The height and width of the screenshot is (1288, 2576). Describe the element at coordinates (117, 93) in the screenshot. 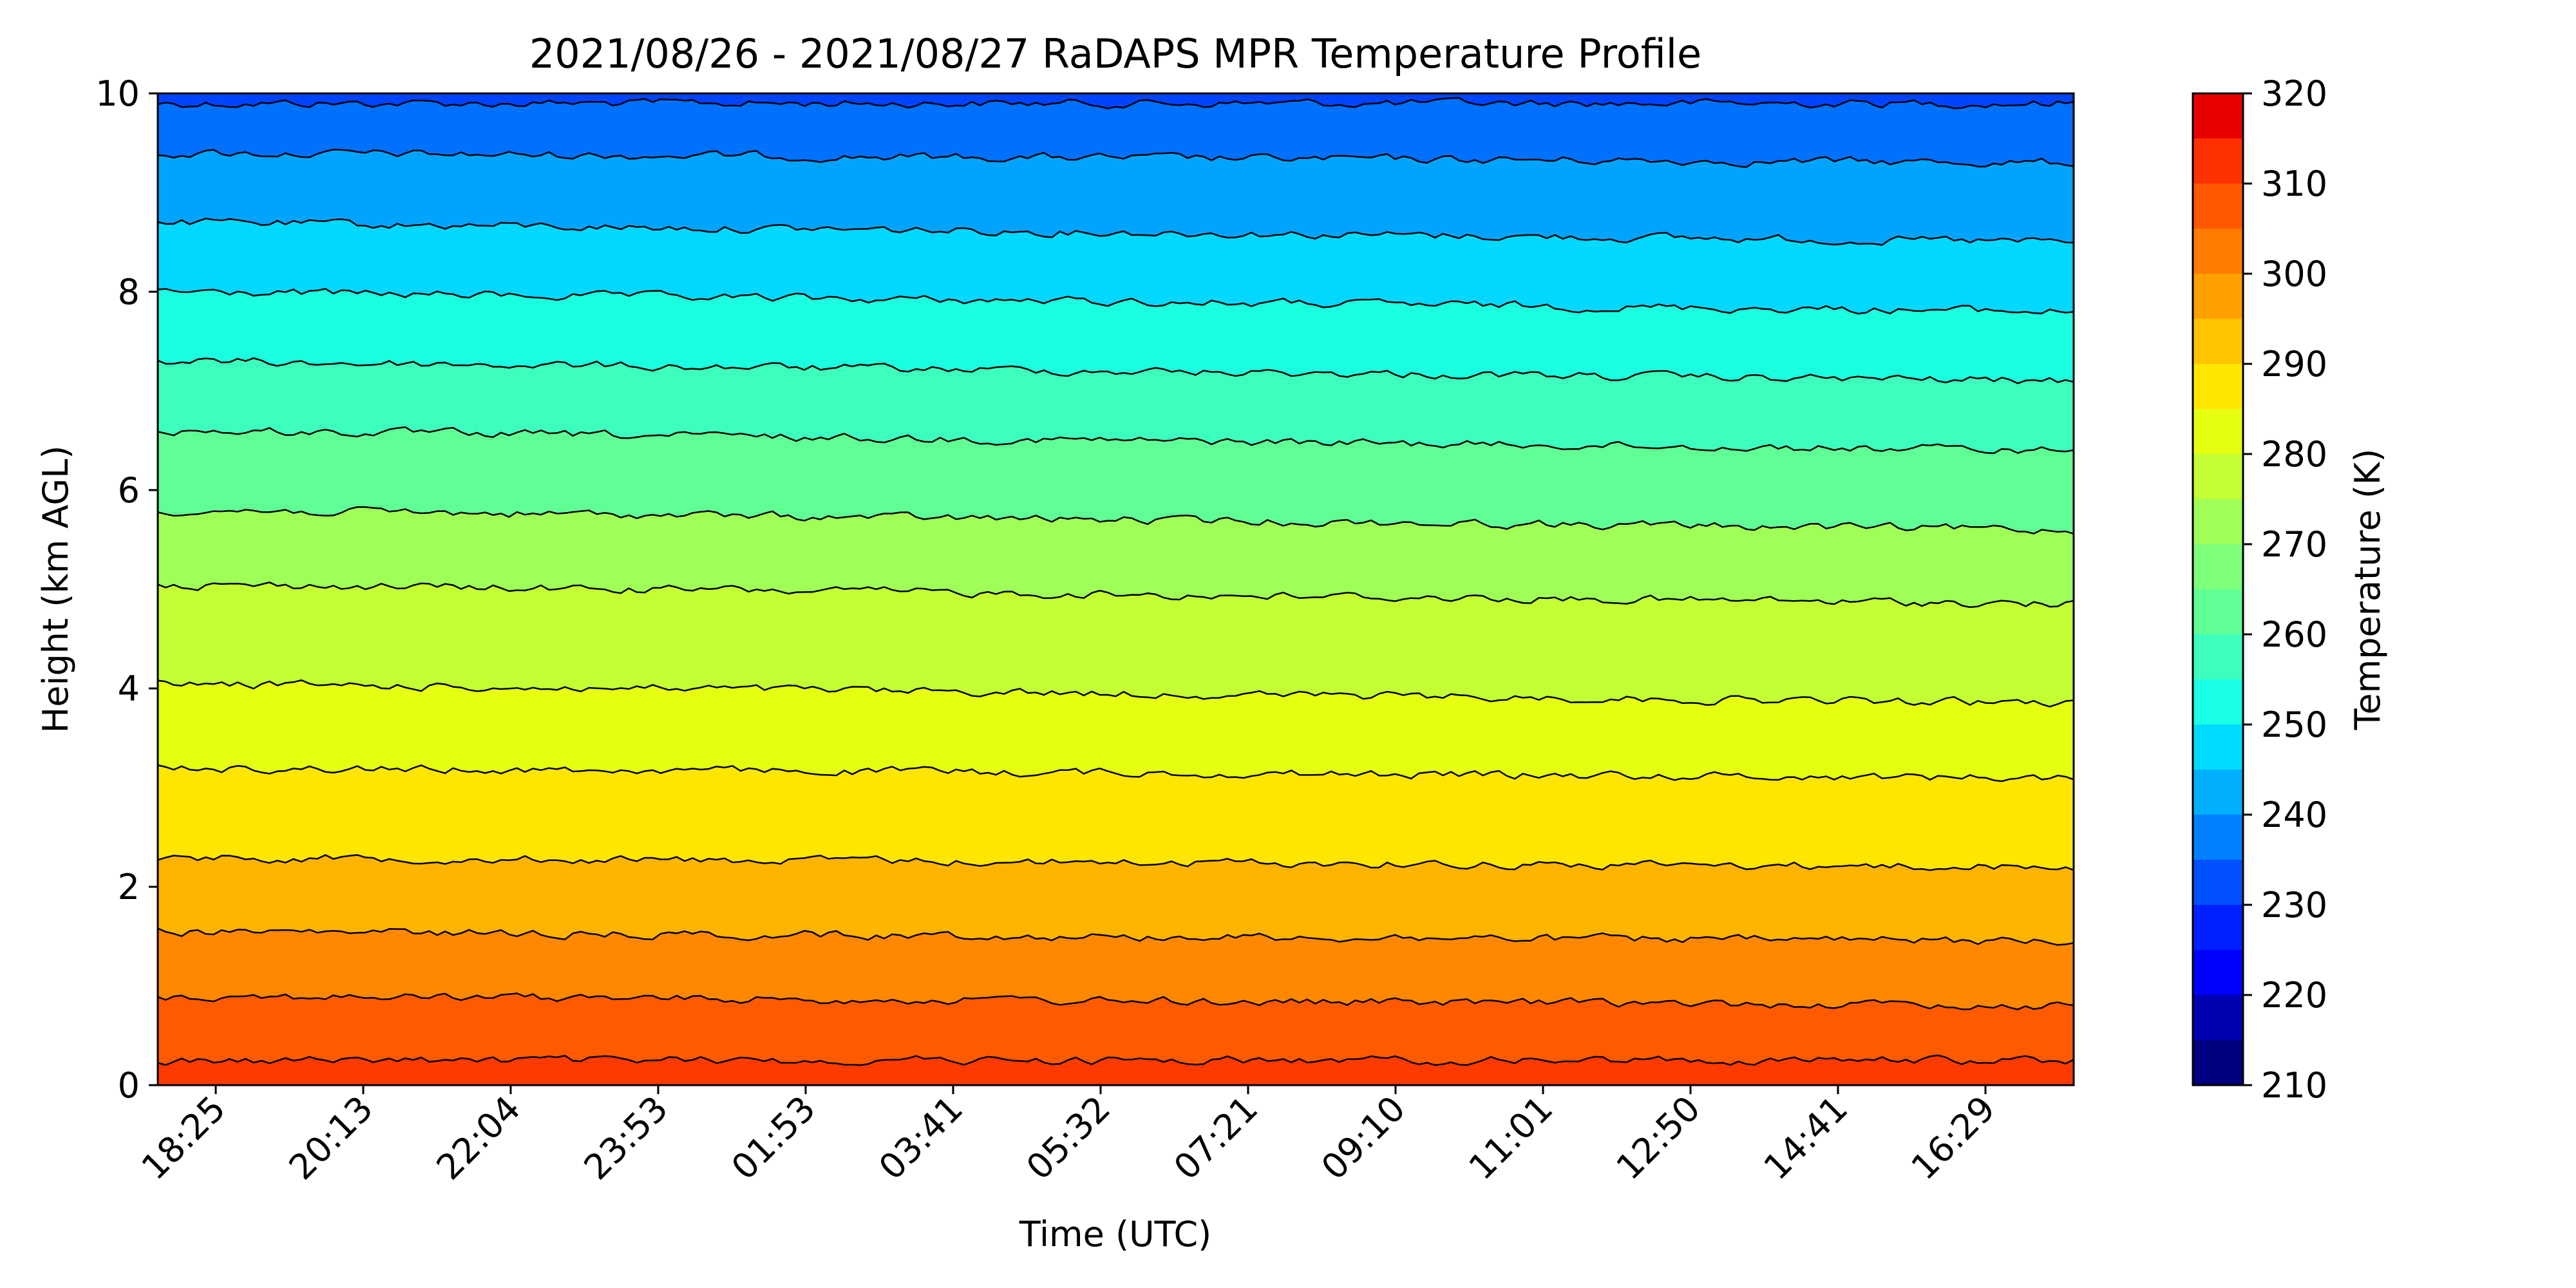

I see `y-tick-label: 10` at that location.